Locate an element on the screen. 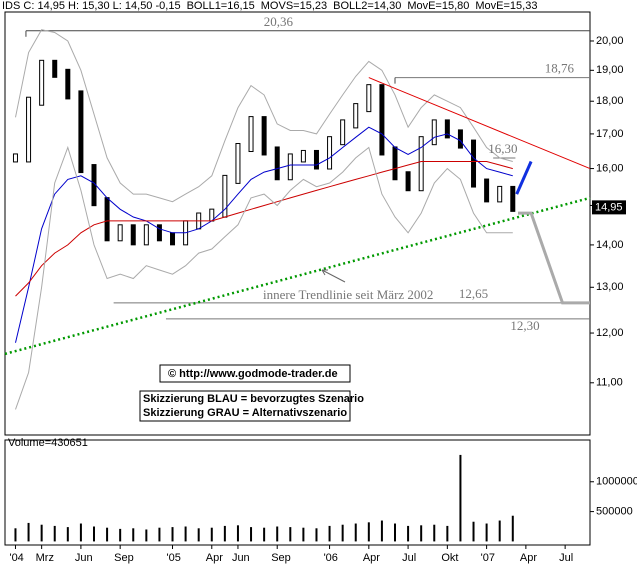 The image size is (637, 566). trend-note: innere Trendlinie seit März 2002 is located at coordinates (348, 294).